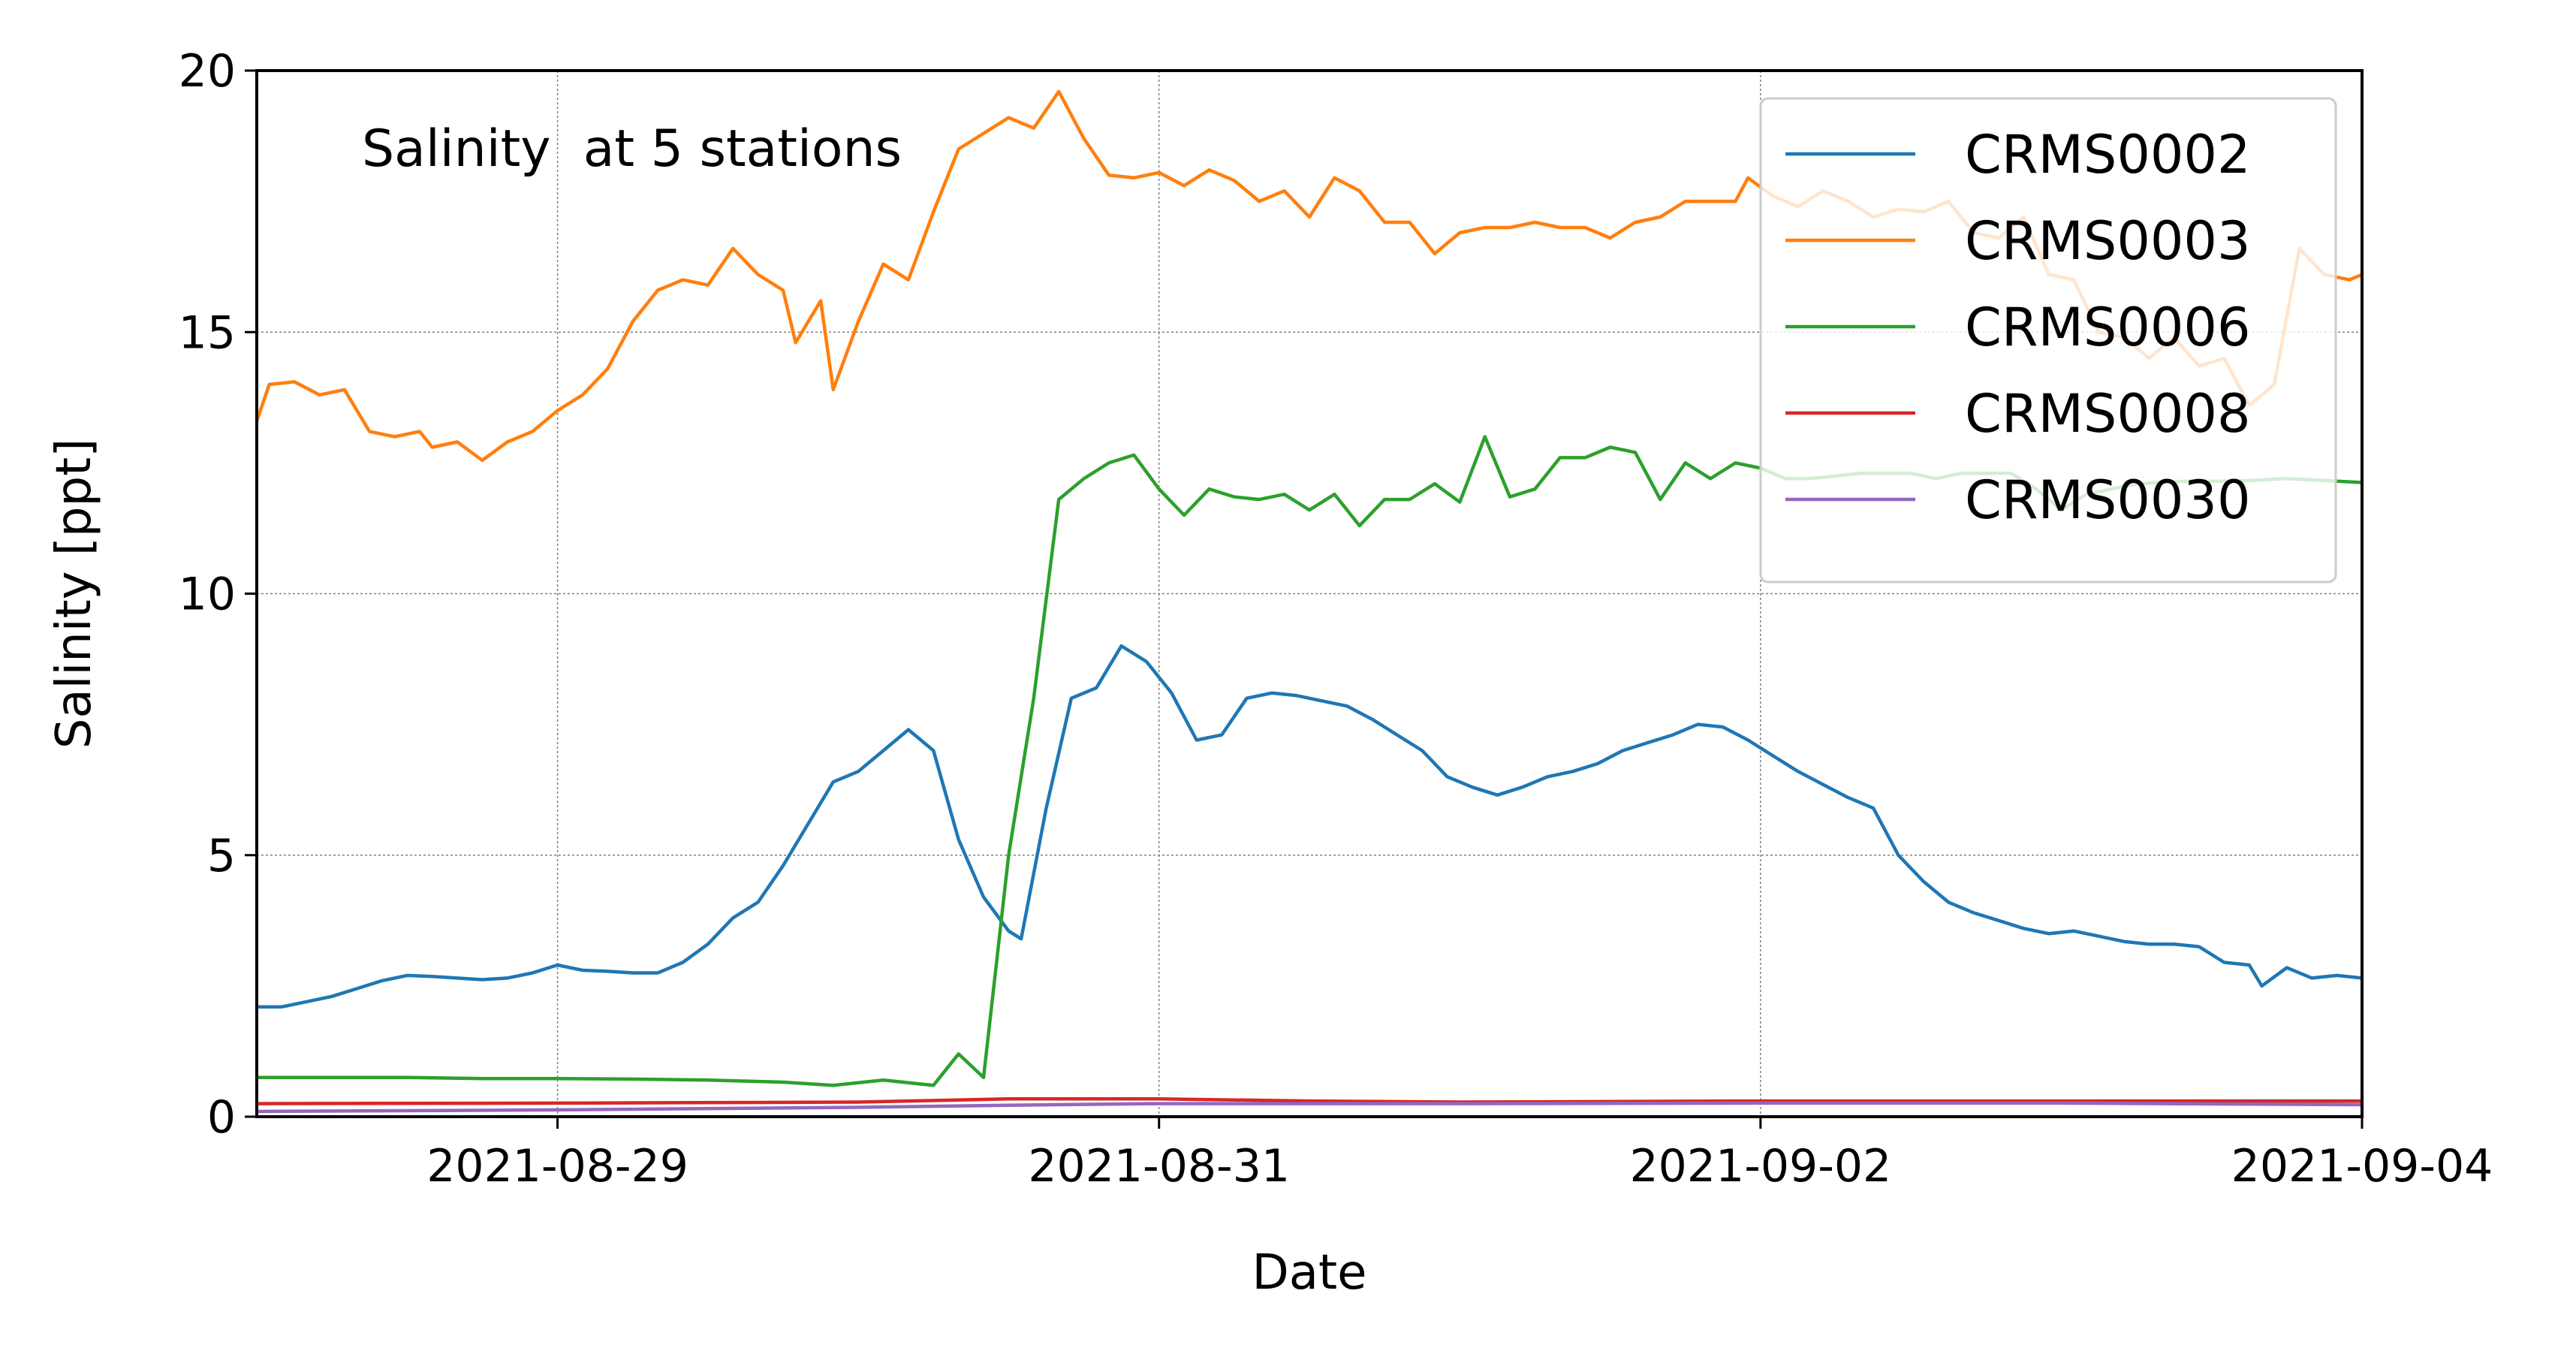 Image resolution: width=2576 pixels, height=1348 pixels. What do you see at coordinates (1309, 1273) in the screenshot?
I see `x-axis-title: Date` at bounding box center [1309, 1273].